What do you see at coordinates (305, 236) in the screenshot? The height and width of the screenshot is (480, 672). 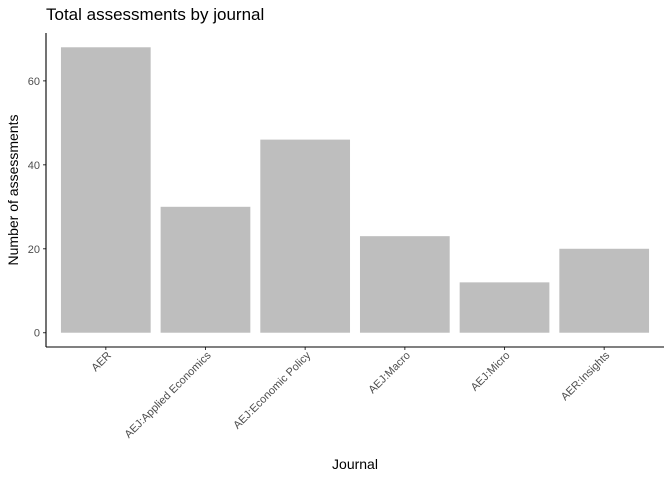 I see `bar-aej-economic-policy` at bounding box center [305, 236].